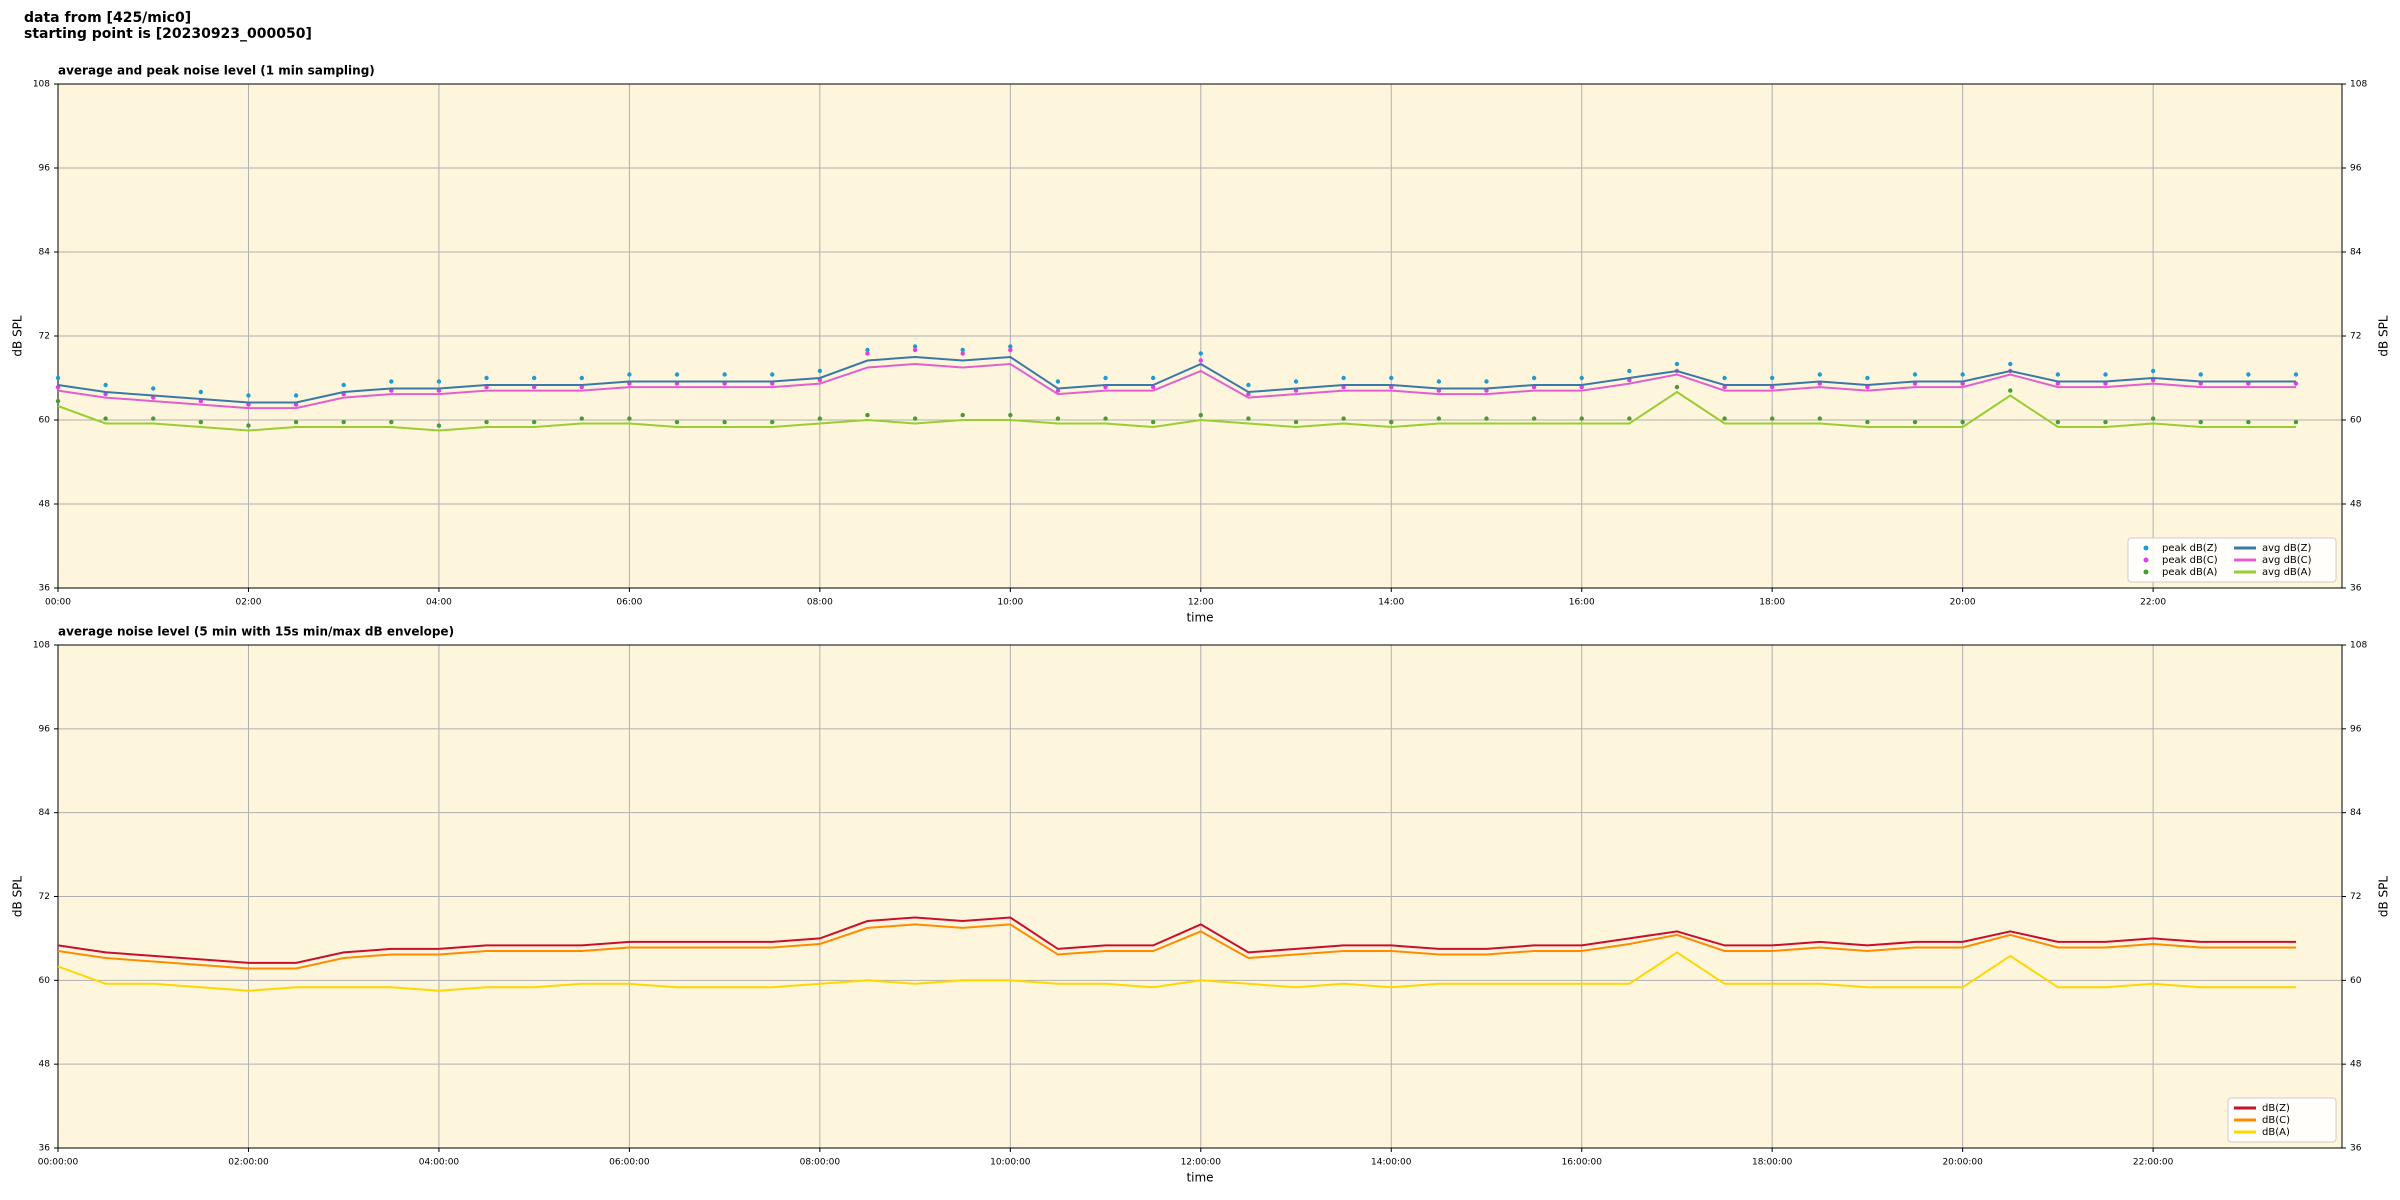  I want to click on y-tick-label-right: 108, so click(2358, 85).